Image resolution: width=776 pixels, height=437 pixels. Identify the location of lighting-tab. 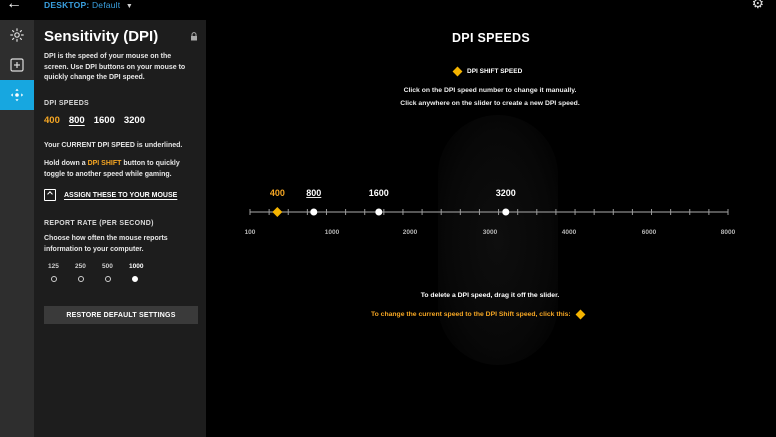
(17, 35).